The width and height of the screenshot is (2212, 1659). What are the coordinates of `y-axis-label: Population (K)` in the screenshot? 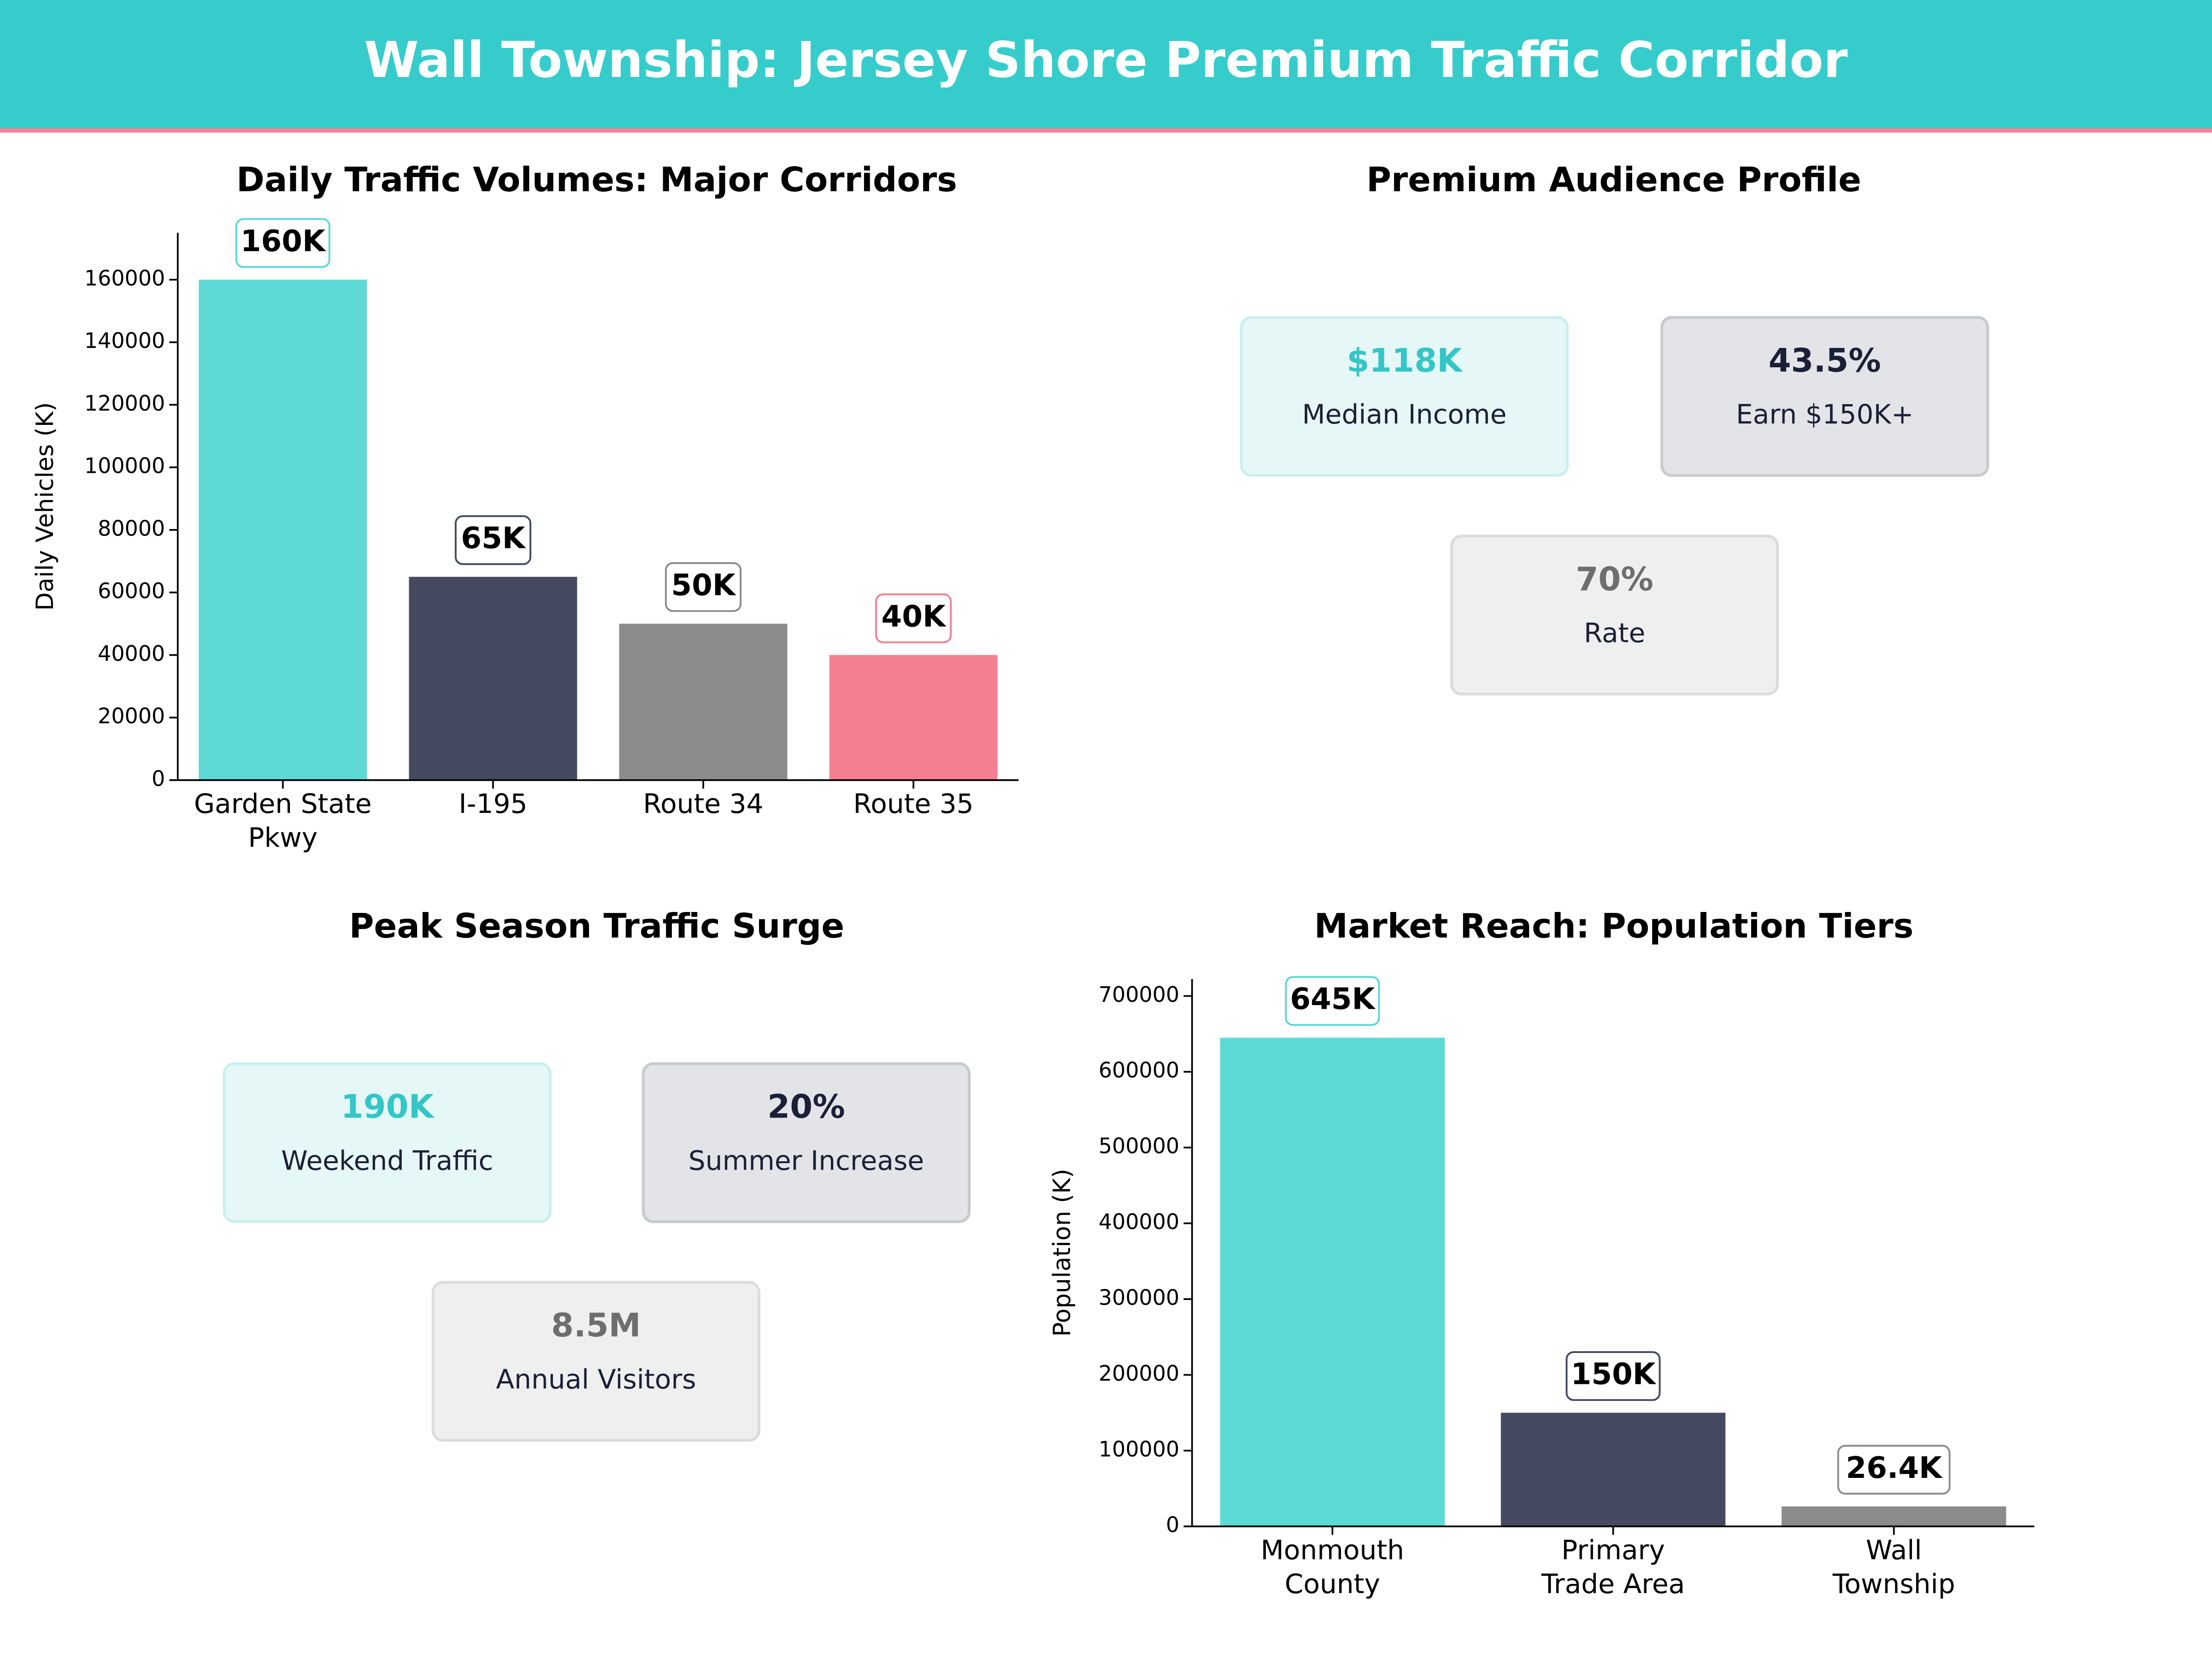 It's located at (1062, 1253).